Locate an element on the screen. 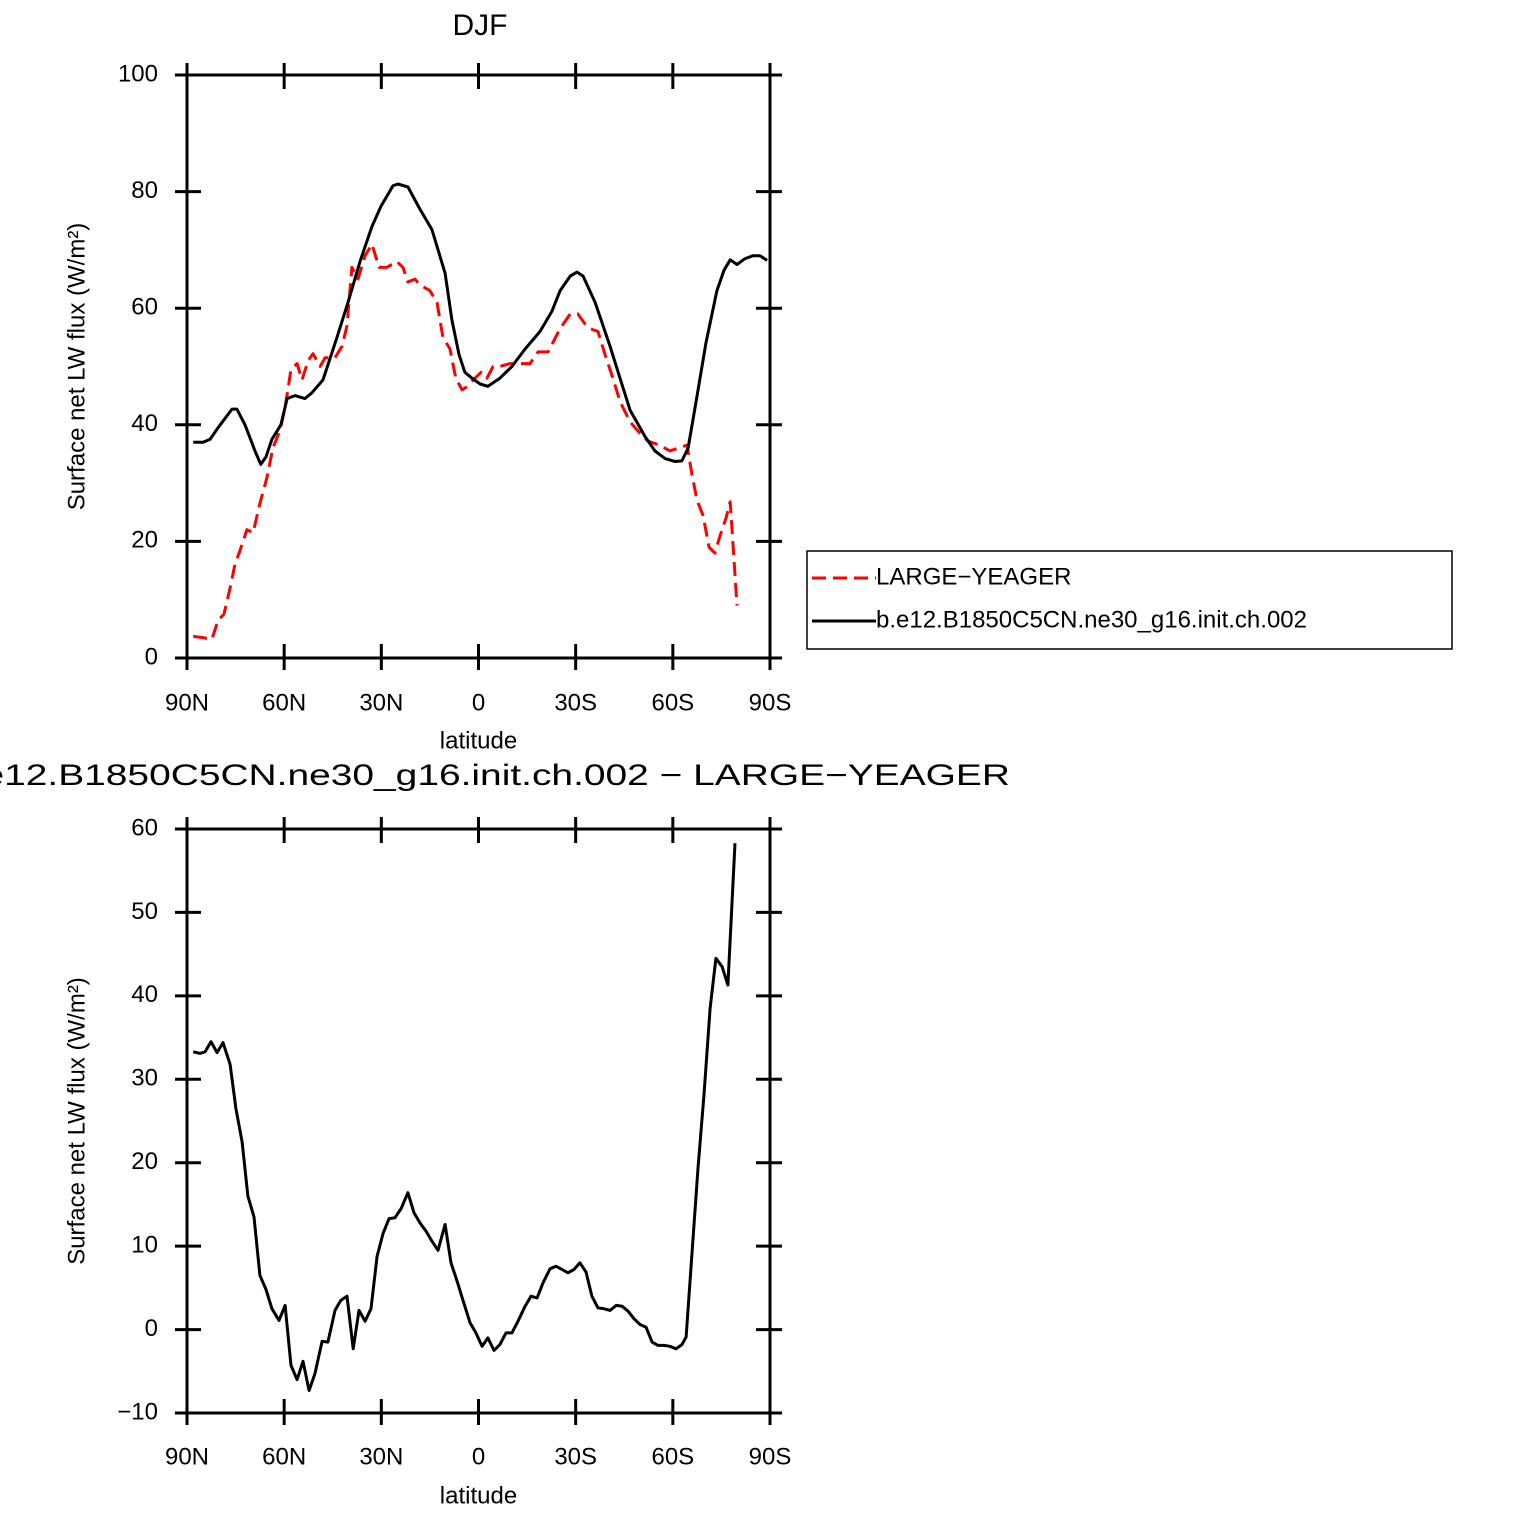 The image size is (1516, 1519). y-tick-label: 80 is located at coordinates (144, 190).